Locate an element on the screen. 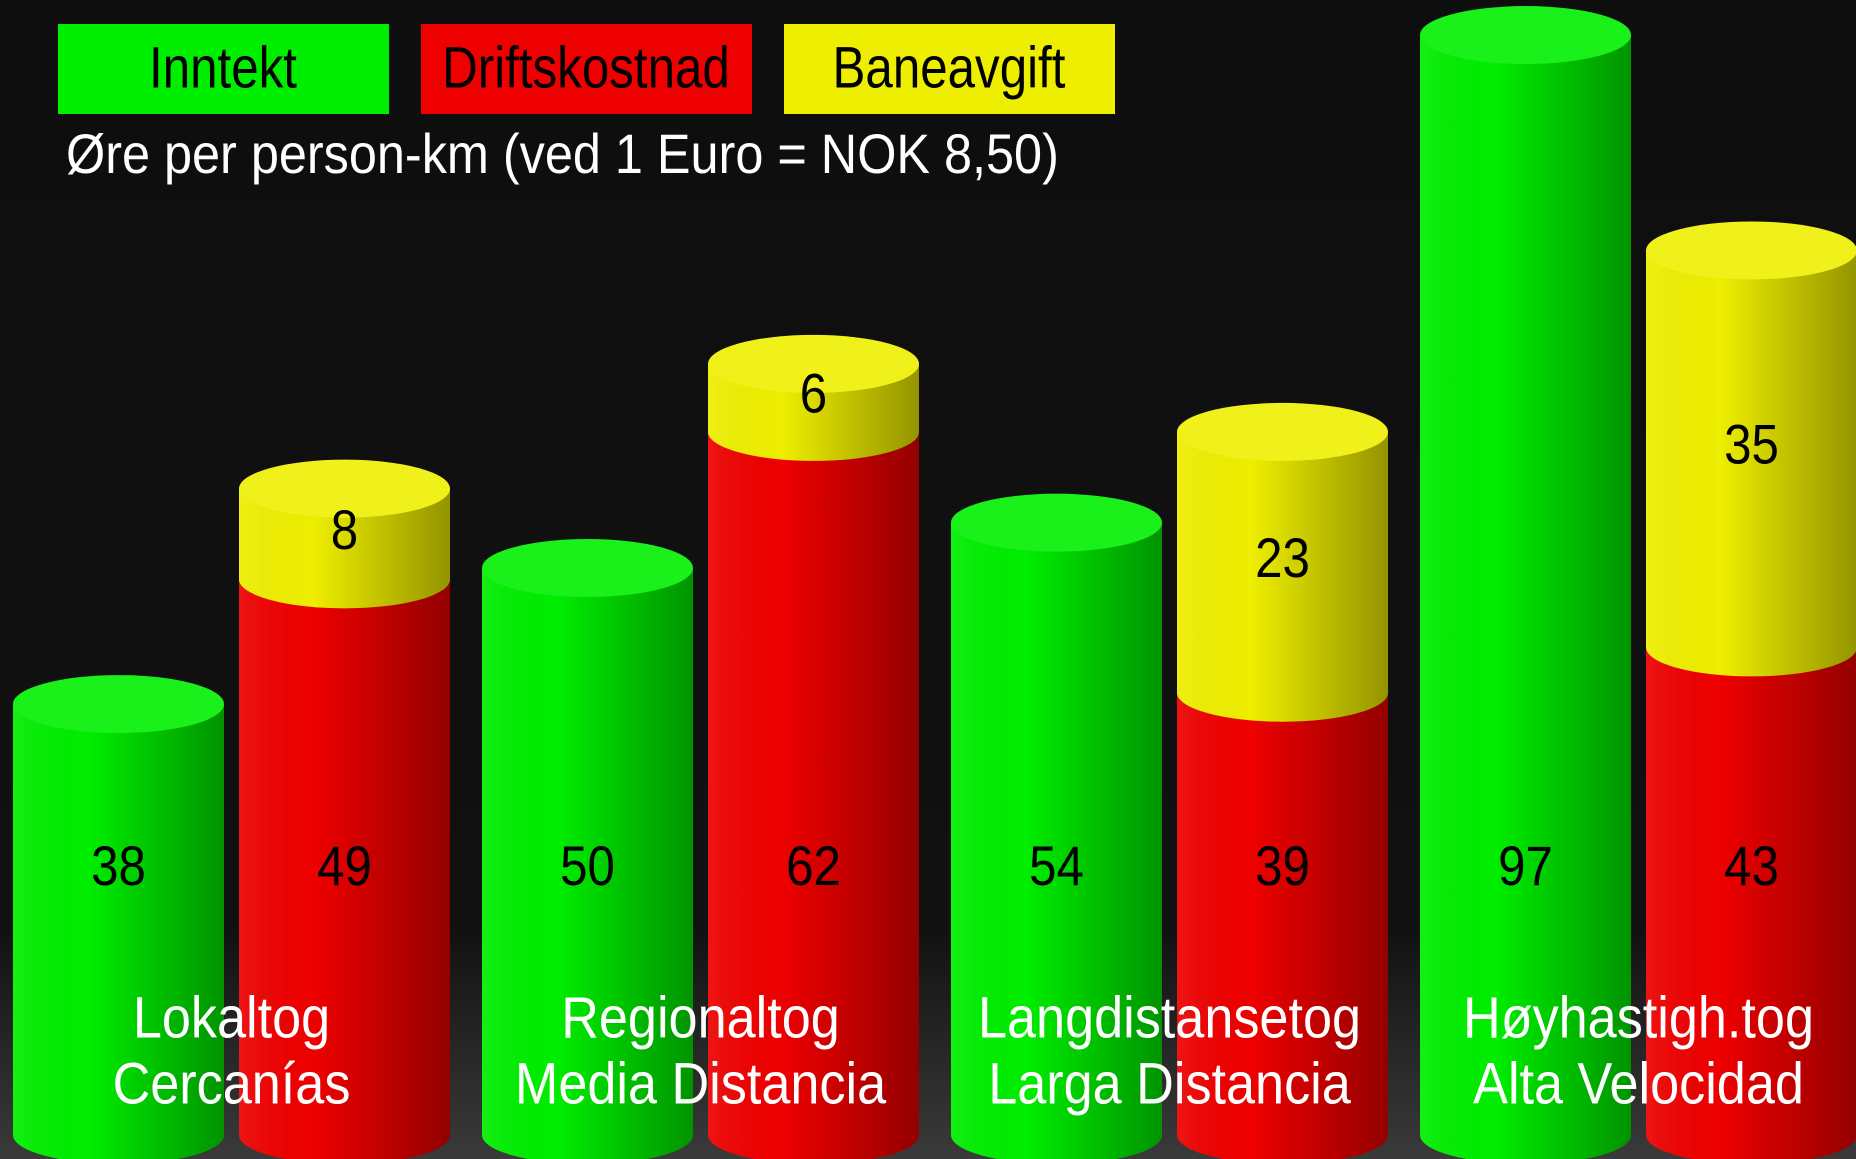  x-tick-label: Larga Distancia is located at coordinates (1169, 1083).